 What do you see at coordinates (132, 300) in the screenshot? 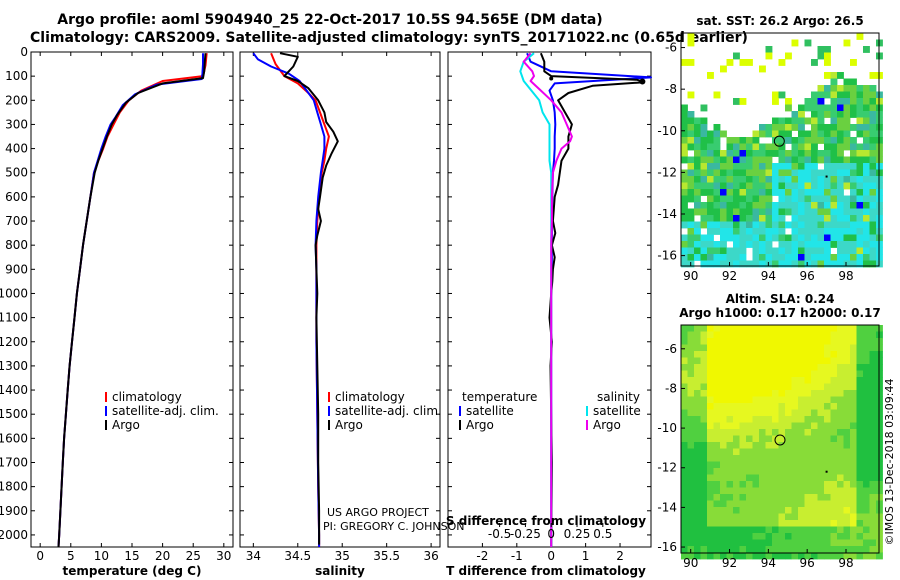
I see `temperature-series-climatology` at bounding box center [132, 300].